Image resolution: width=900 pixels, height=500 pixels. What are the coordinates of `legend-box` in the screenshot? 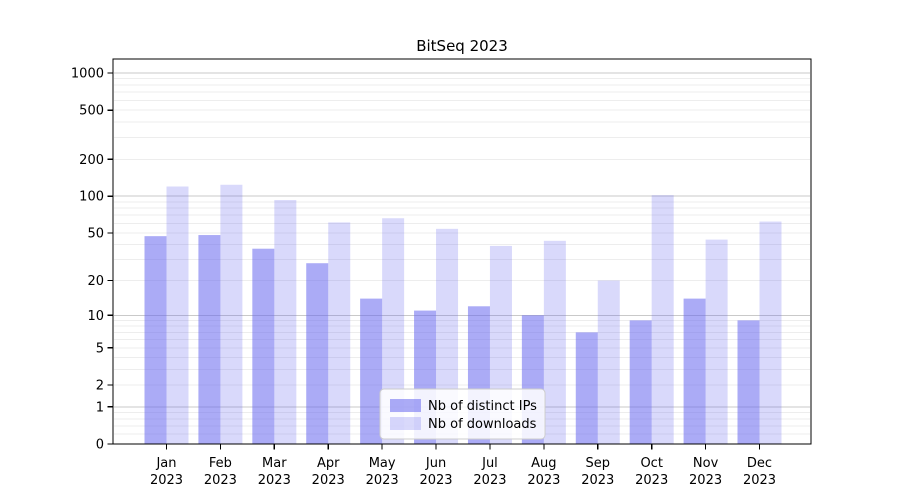 It's located at (462, 414).